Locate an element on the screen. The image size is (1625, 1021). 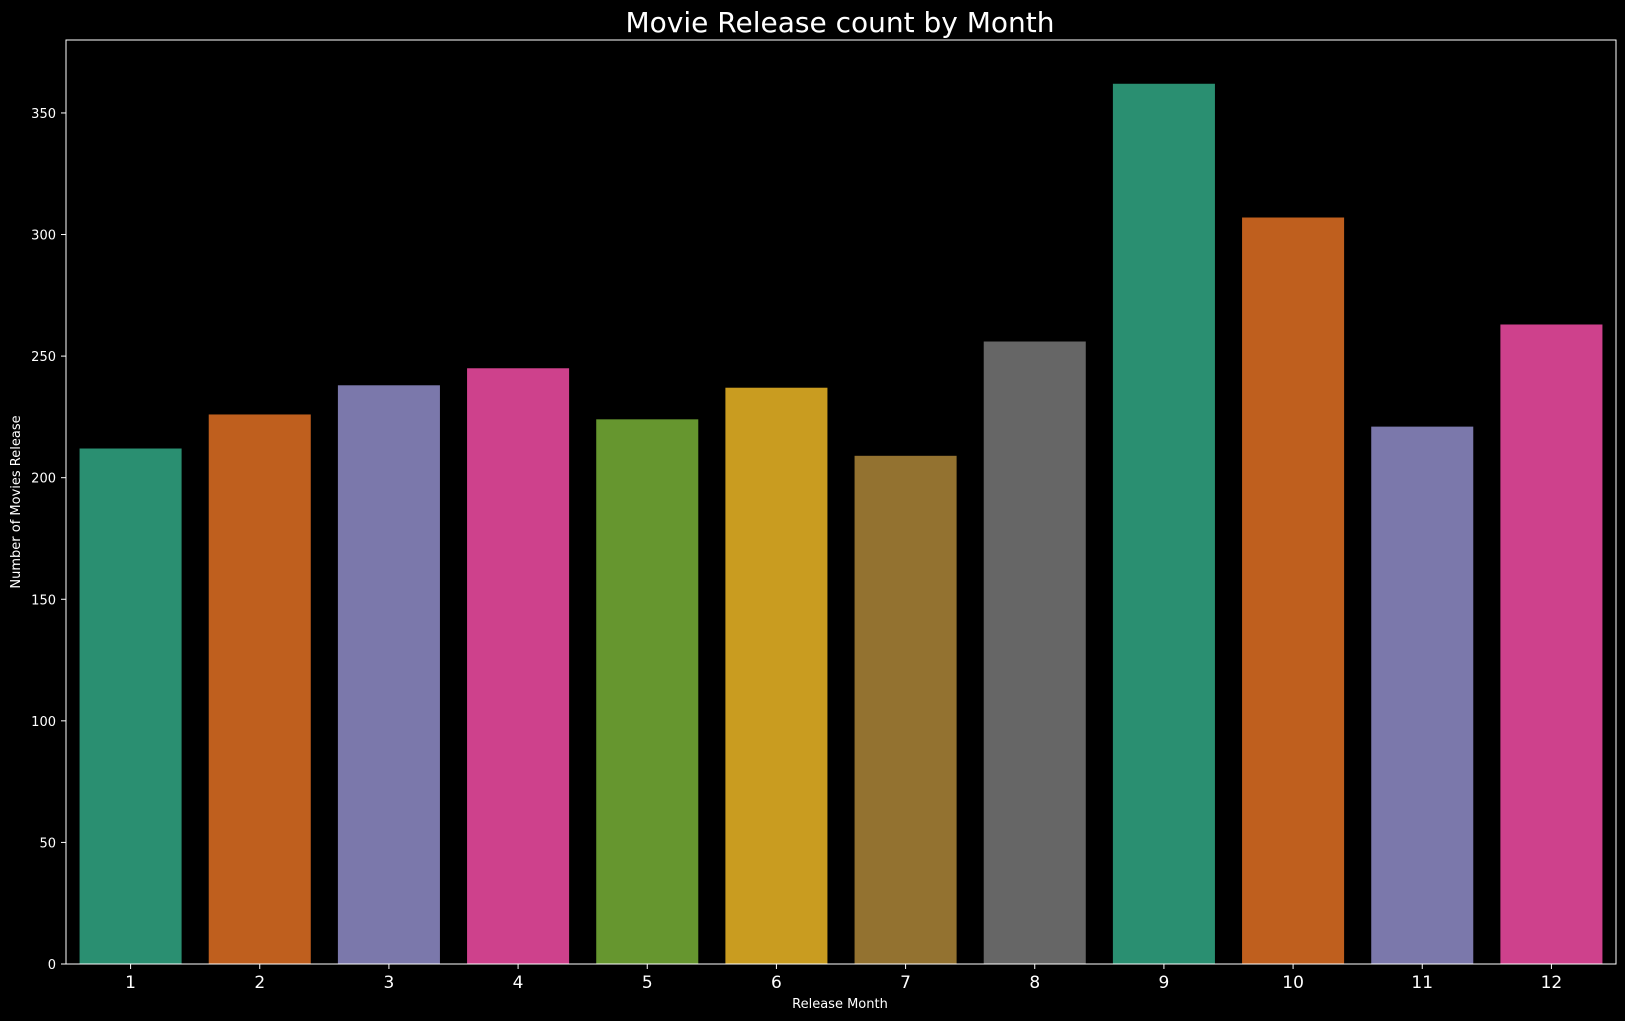
y-axis: 0 50 100 150 200 250 300 350 is located at coordinates (48, 540).